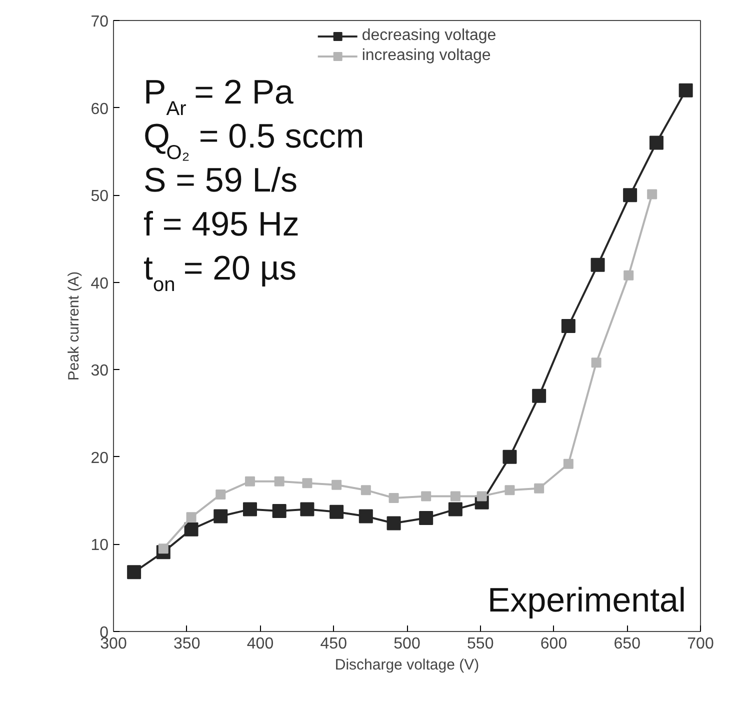 This screenshot has width=733, height=714. What do you see at coordinates (99, 371) in the screenshot?
I see `y-tick-label: 30` at bounding box center [99, 371].